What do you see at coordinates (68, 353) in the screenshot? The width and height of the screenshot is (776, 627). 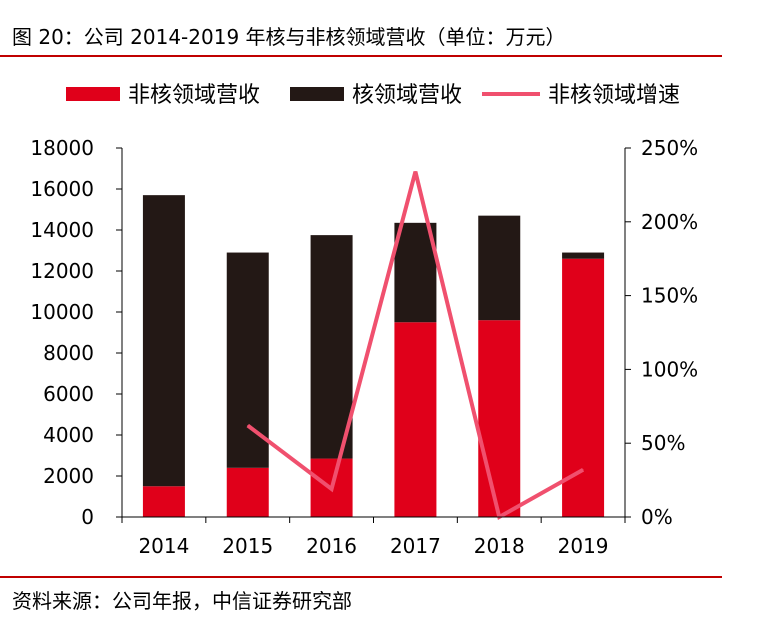 I see `left-tick-label: 8000` at bounding box center [68, 353].